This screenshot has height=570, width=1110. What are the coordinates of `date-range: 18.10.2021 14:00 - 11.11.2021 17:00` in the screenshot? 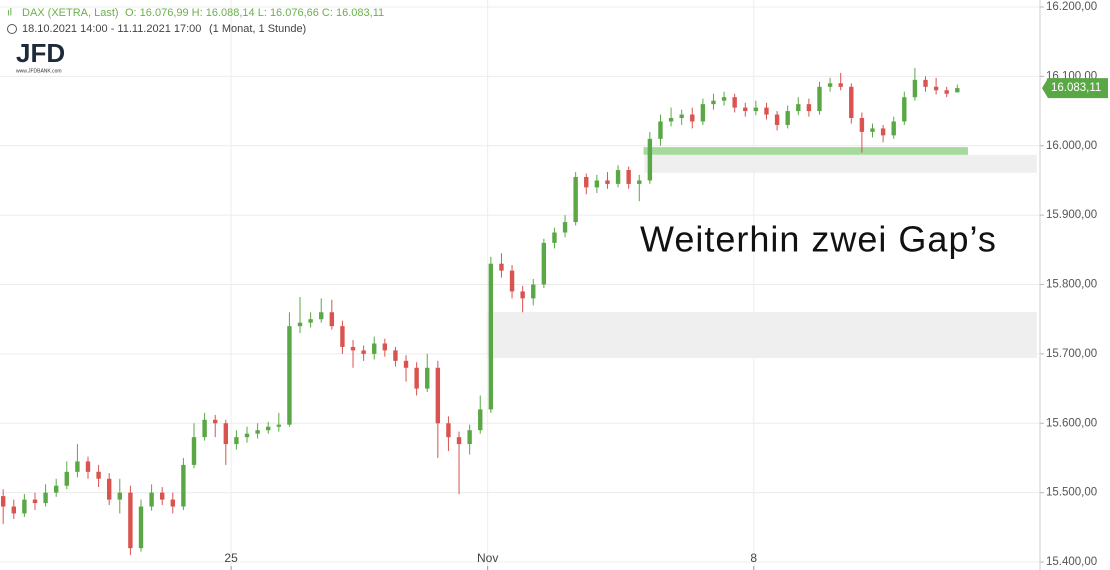 It's located at (111, 29).